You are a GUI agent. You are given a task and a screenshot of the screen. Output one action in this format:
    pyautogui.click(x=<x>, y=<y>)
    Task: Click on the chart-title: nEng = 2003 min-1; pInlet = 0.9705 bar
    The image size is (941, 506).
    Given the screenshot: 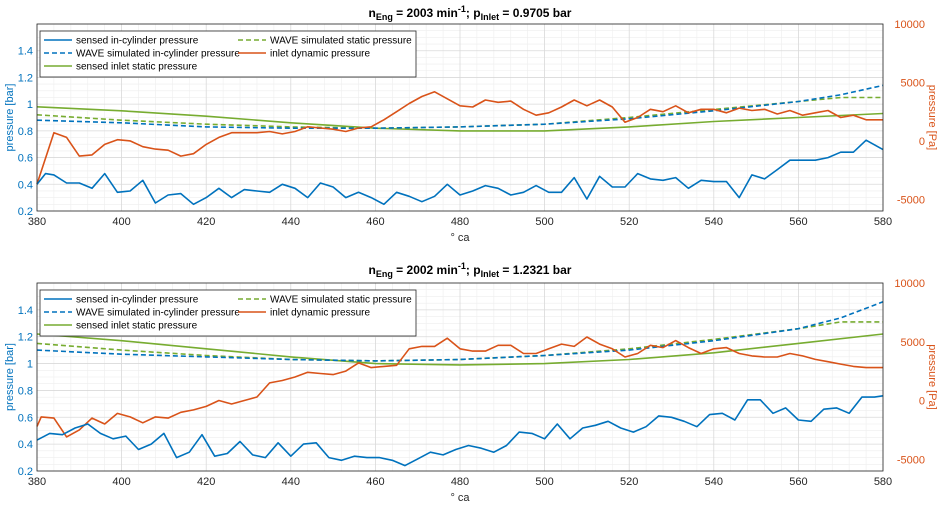 What is the action you would take?
    pyautogui.click(x=470, y=13)
    